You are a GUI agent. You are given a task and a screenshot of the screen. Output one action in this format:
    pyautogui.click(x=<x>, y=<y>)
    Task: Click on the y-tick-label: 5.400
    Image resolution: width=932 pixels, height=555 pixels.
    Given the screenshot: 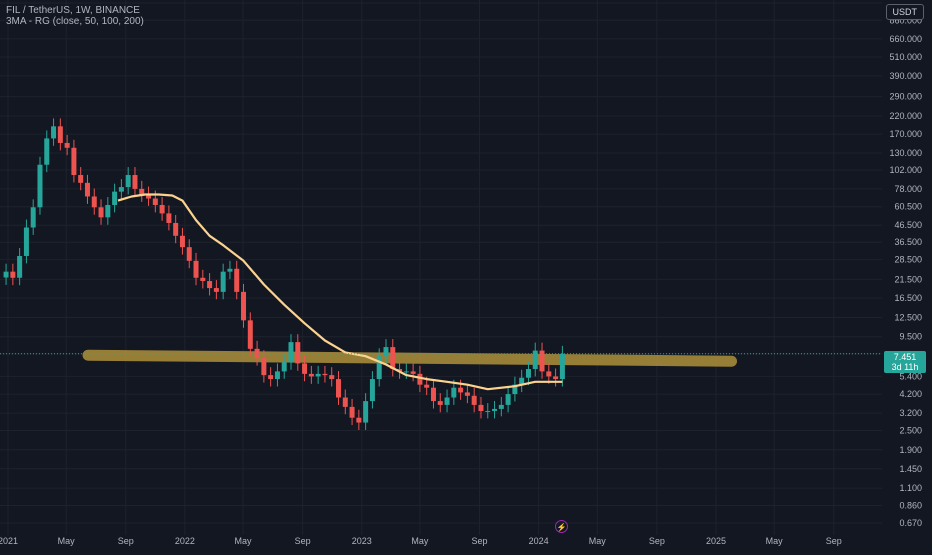 What is the action you would take?
    pyautogui.click(x=910, y=376)
    